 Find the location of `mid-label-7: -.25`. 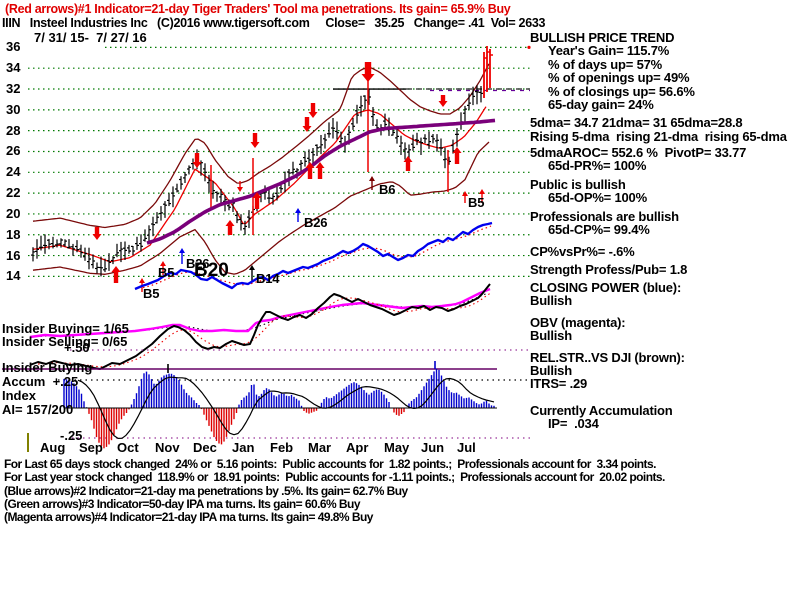

mid-label-7: -.25 is located at coordinates (71, 435).